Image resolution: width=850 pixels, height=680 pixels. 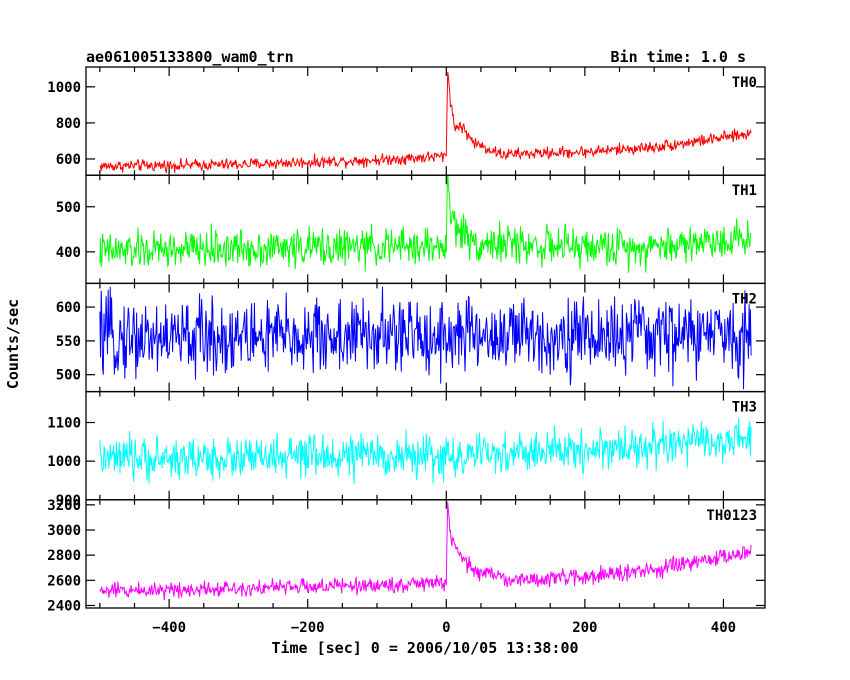 What do you see at coordinates (13, 344) in the screenshot?
I see `y-axis-title: Counts/sec` at bounding box center [13, 344].